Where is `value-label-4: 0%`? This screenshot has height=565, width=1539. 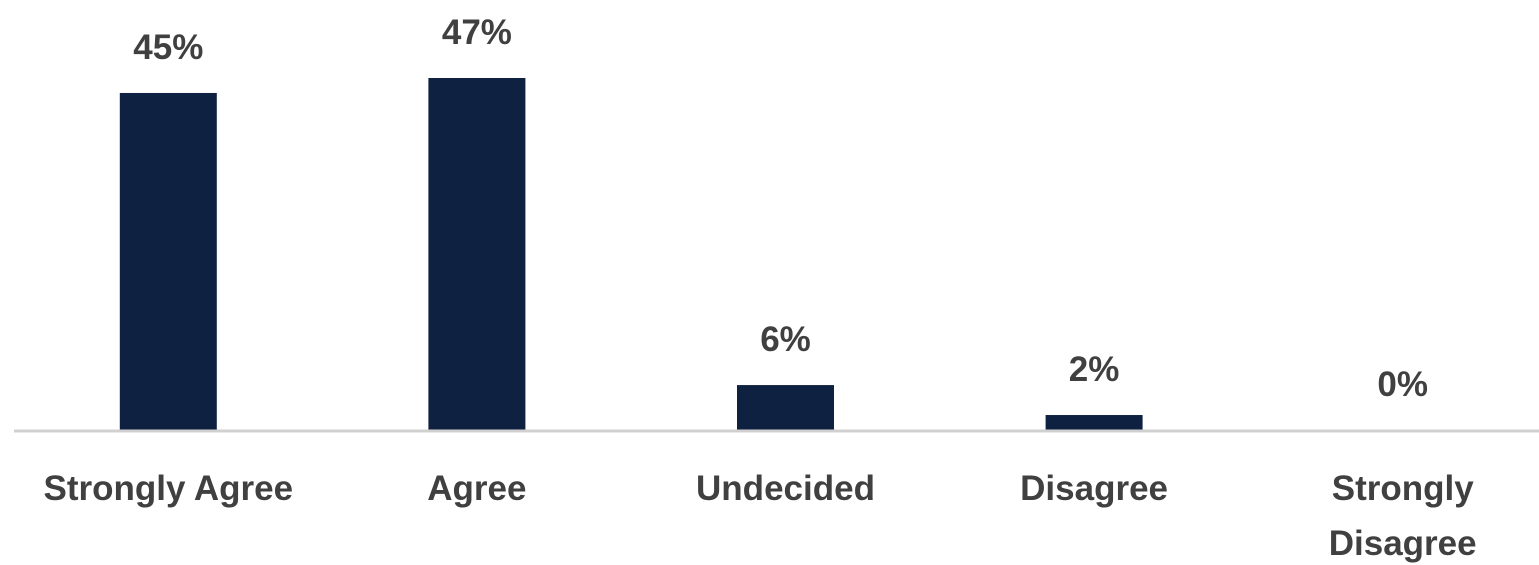
value-label-4: 0% is located at coordinates (1402, 384).